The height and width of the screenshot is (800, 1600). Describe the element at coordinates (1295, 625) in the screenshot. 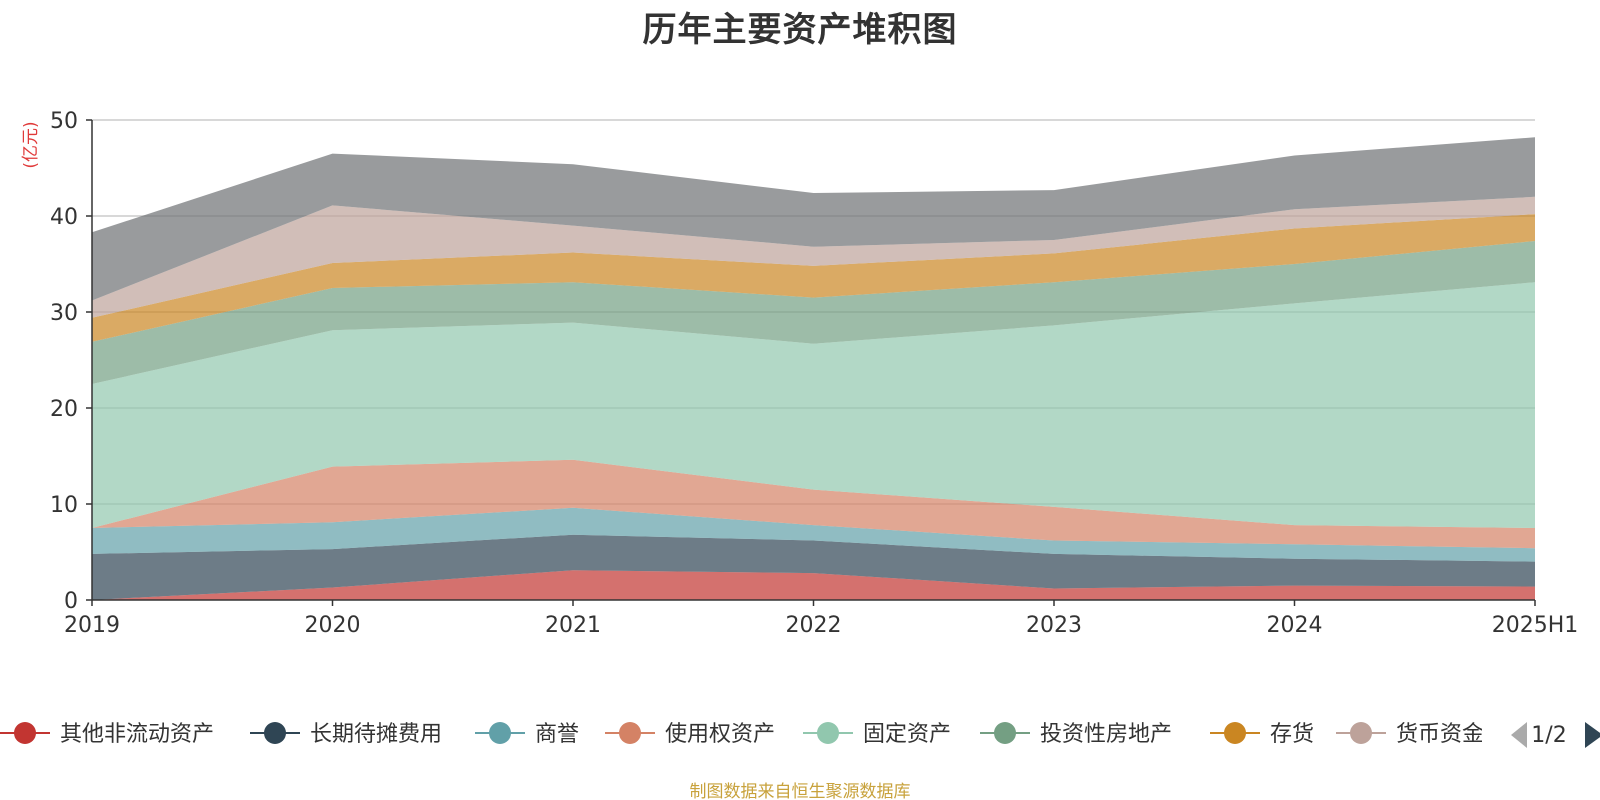

I see `x-tick-label: 2024` at that location.